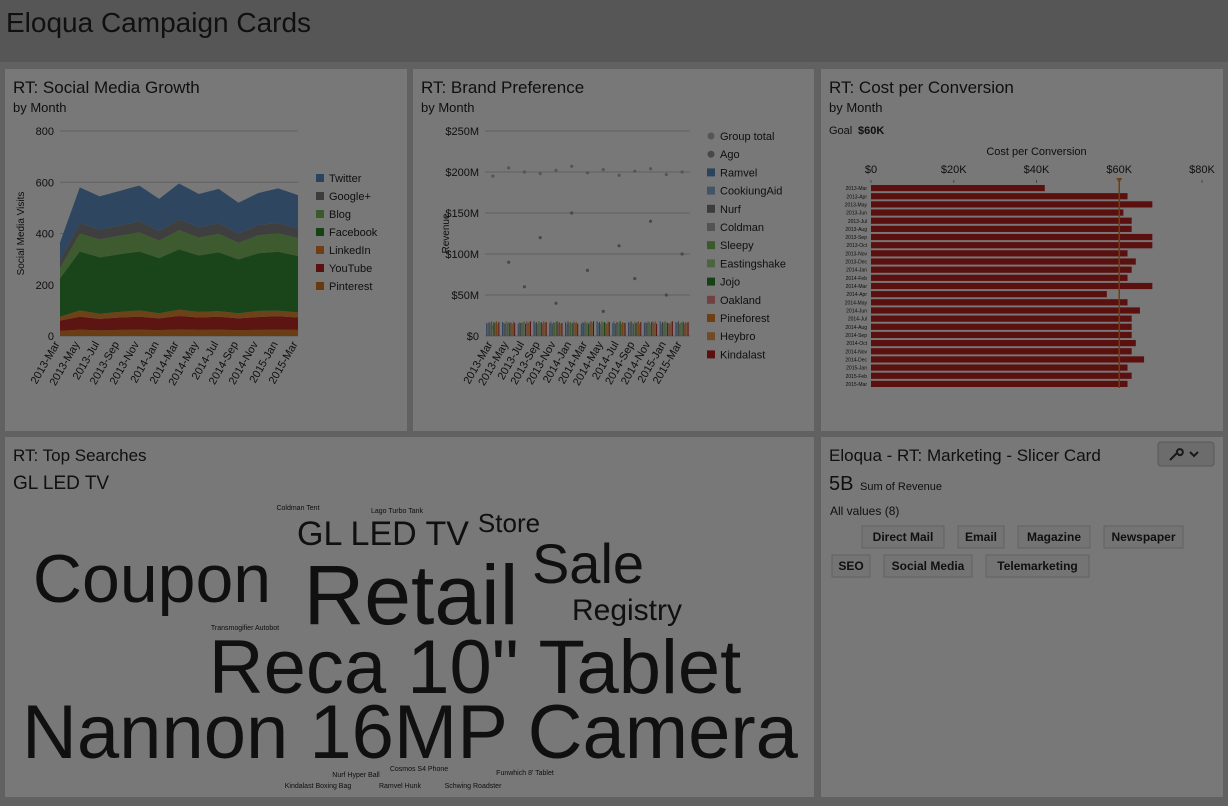 The height and width of the screenshot is (806, 1228). What do you see at coordinates (981, 537) in the screenshot?
I see `slicer-option-label: Email` at bounding box center [981, 537].